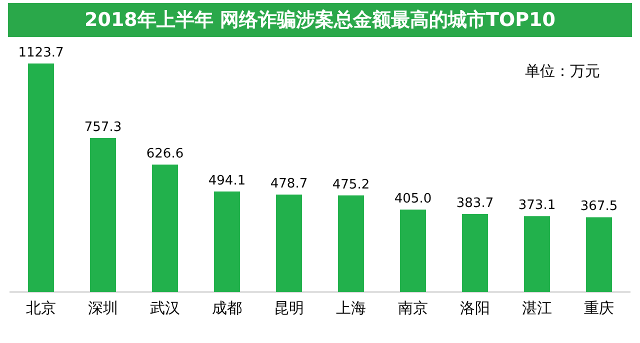 The height and width of the screenshot is (343, 640). What do you see at coordinates (41, 307) in the screenshot?
I see `x-tick-label: 北京` at bounding box center [41, 307].